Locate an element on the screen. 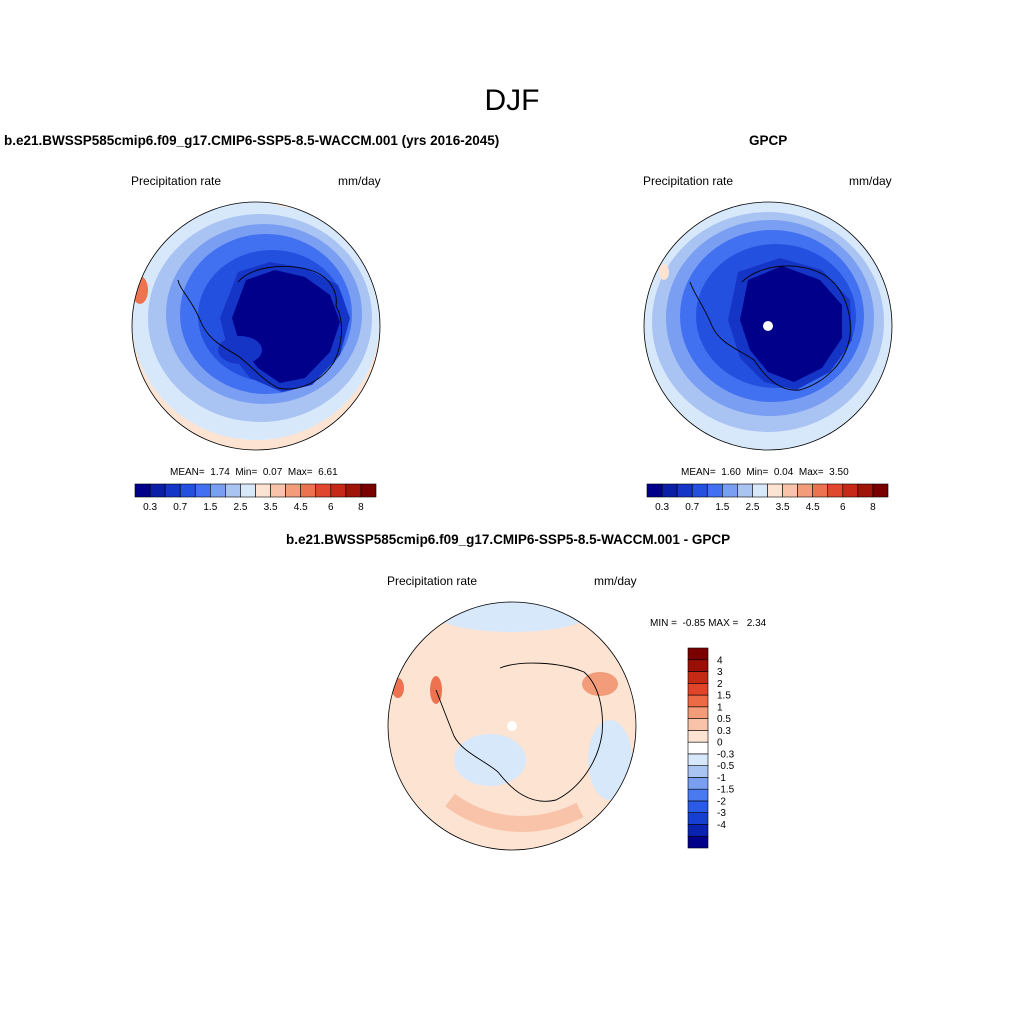 This screenshot has width=1024, height=1024. panel2-pole-mask is located at coordinates (768, 326).